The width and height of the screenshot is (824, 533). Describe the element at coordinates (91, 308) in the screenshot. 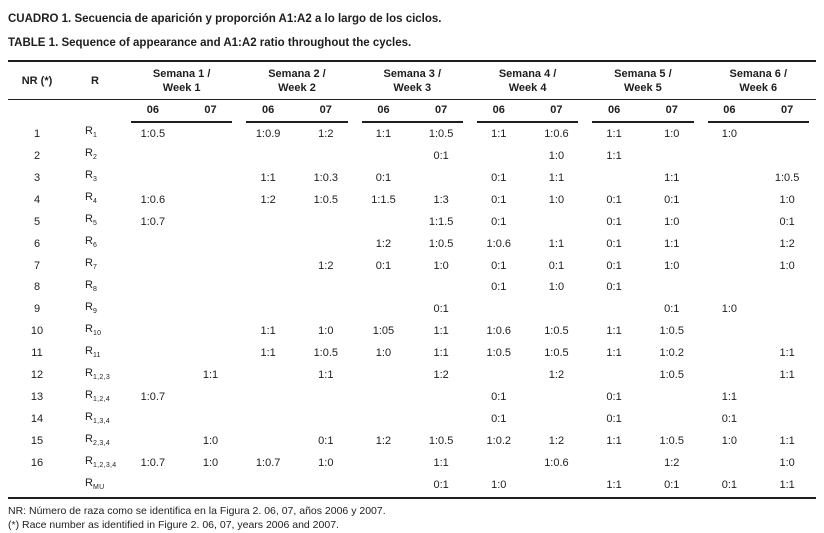

I see `race-label: R9` at that location.